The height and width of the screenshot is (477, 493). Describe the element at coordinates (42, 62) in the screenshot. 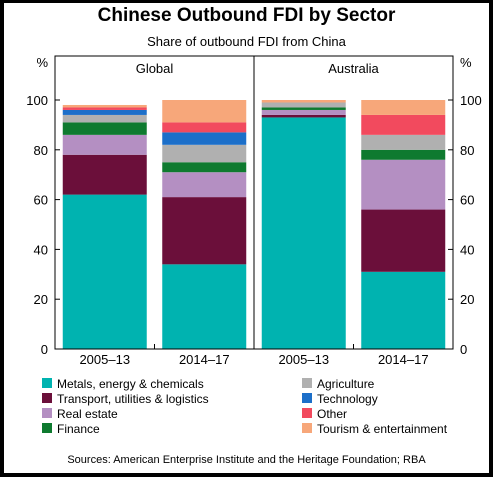

I see `y-unit-left: %` at that location.